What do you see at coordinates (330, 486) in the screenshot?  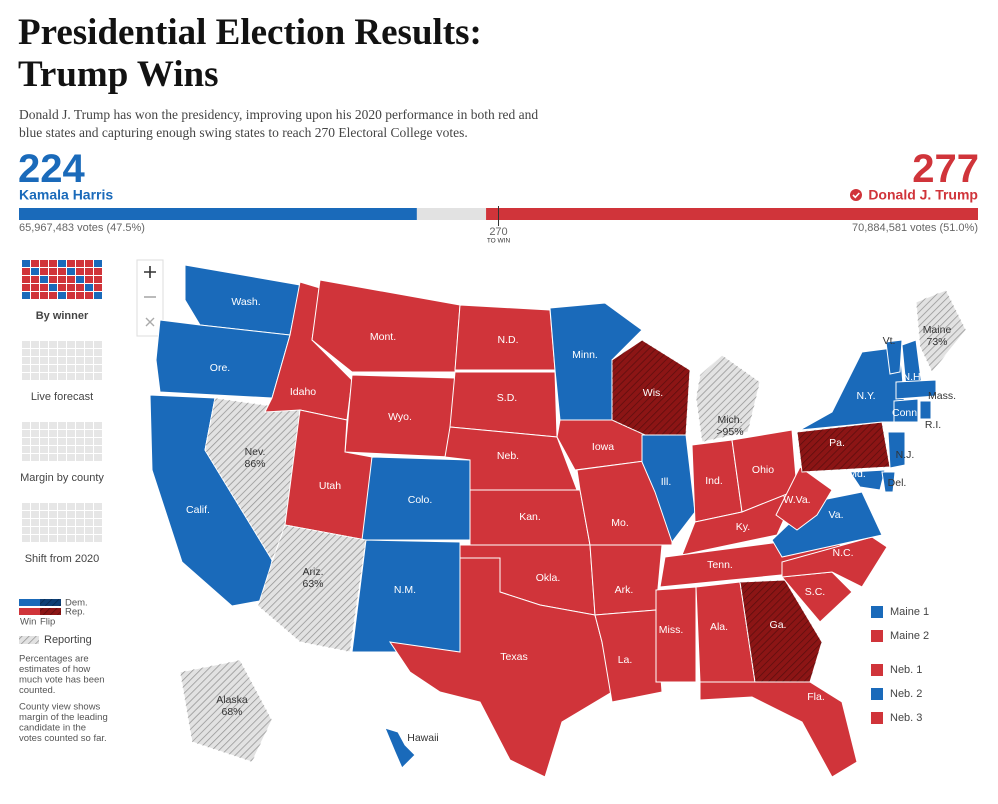 I see `state-label: Utah` at bounding box center [330, 486].